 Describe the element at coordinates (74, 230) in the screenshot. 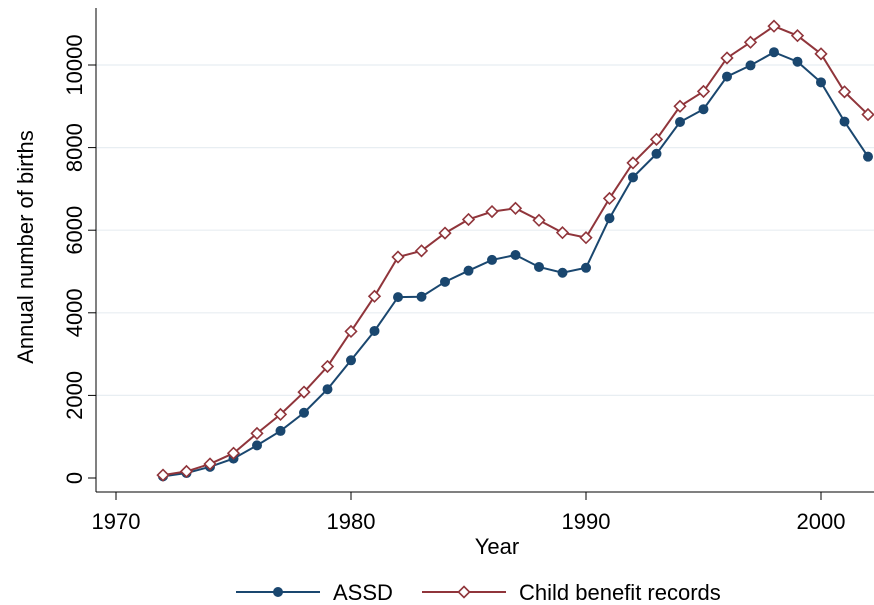

I see `y-tick-label: 6000` at that location.